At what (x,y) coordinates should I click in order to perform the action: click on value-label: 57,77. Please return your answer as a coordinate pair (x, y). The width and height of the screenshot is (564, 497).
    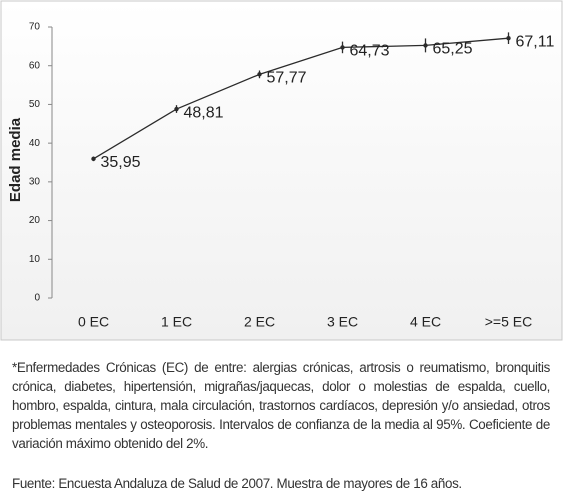
    Looking at the image, I should click on (287, 78).